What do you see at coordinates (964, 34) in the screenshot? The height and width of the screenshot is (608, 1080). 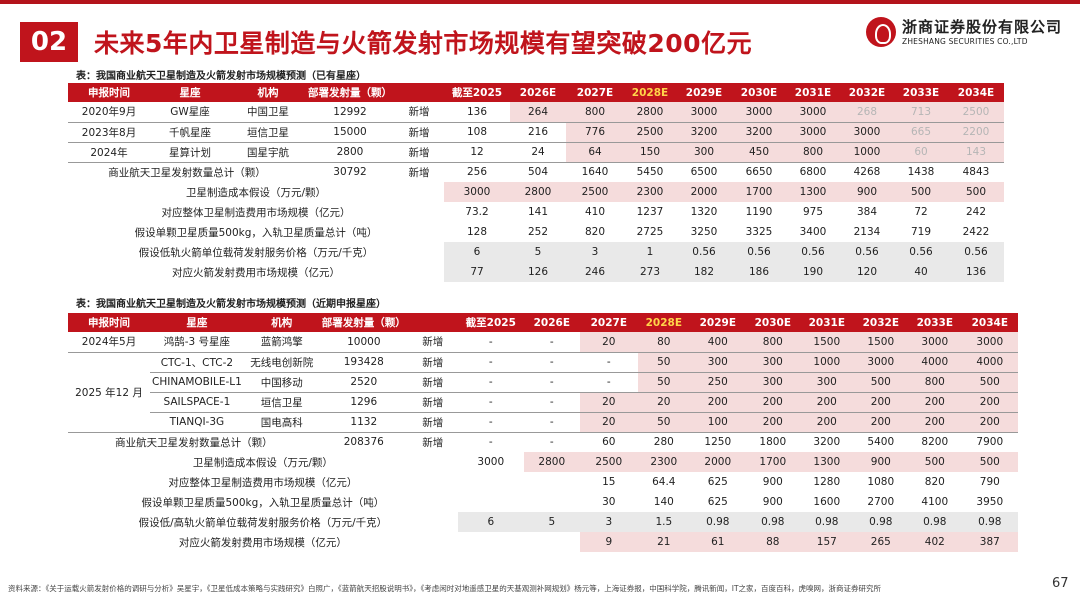 I see `company-logo: 浙商证券股份有限公司 ZHESHANG SECURITIES CO.,LTD` at bounding box center [964, 34].